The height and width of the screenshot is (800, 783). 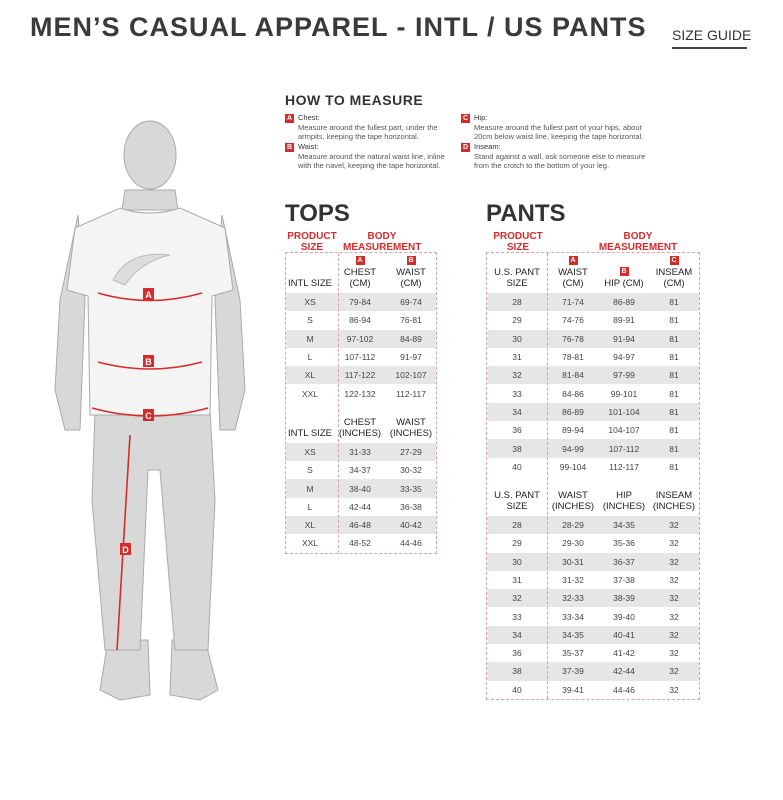 What do you see at coordinates (573, 616) in the screenshot?
I see `table-cell: 33-34` at bounding box center [573, 616].